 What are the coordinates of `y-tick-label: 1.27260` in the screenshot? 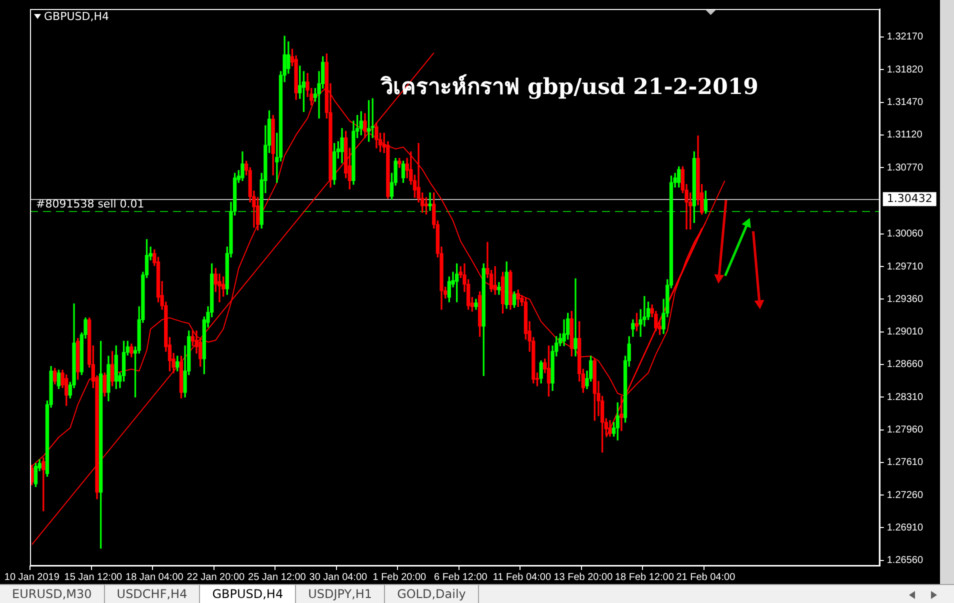 It's located at (905, 495).